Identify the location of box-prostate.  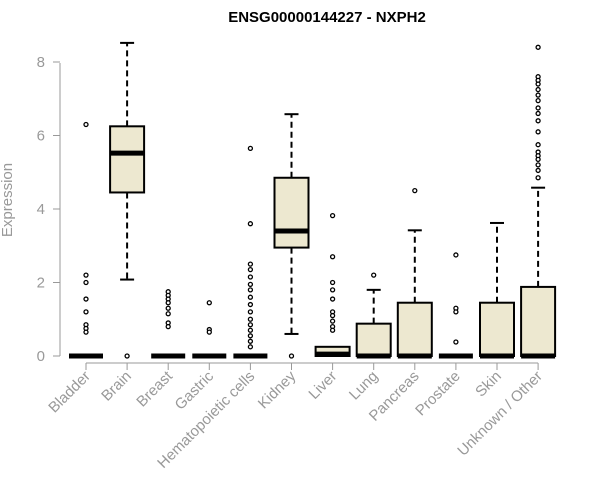
(455, 305).